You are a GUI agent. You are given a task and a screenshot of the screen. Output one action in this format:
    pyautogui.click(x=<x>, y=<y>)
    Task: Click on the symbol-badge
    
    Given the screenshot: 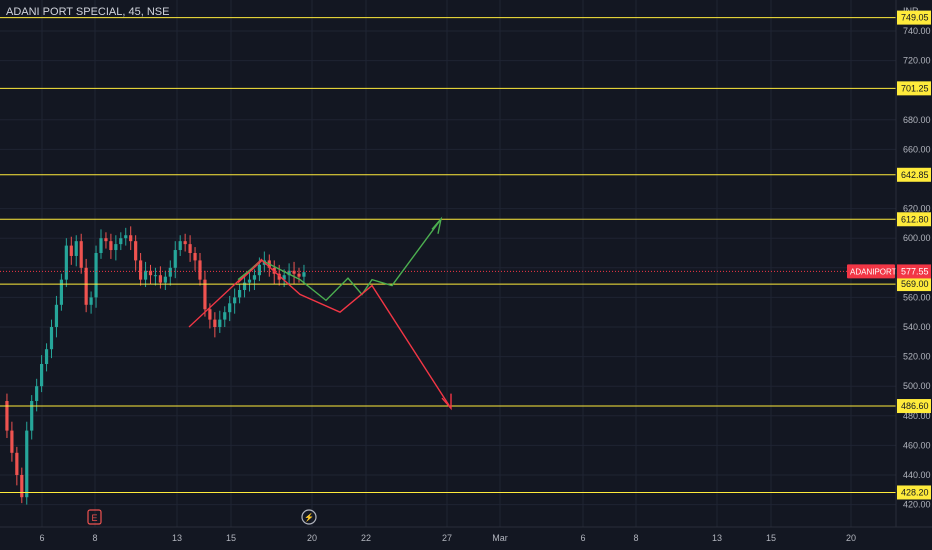 What is the action you would take?
    pyautogui.click(x=871, y=271)
    